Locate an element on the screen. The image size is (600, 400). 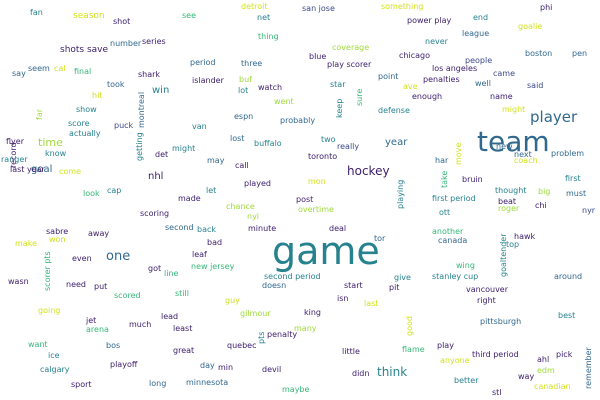
word-two: two is located at coordinates (328, 139).